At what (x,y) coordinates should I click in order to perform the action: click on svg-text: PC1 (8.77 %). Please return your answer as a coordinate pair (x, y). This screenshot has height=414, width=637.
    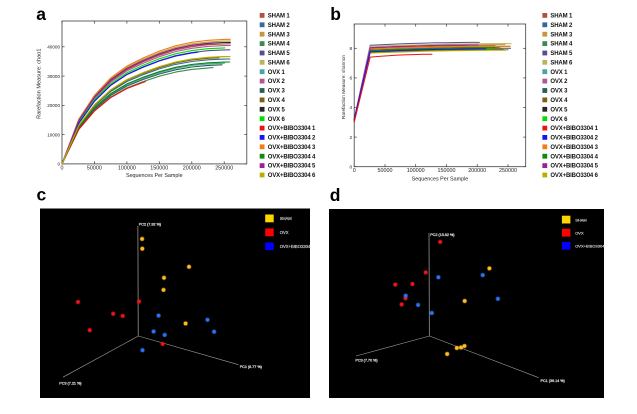
    Looking at the image, I should click on (251, 367).